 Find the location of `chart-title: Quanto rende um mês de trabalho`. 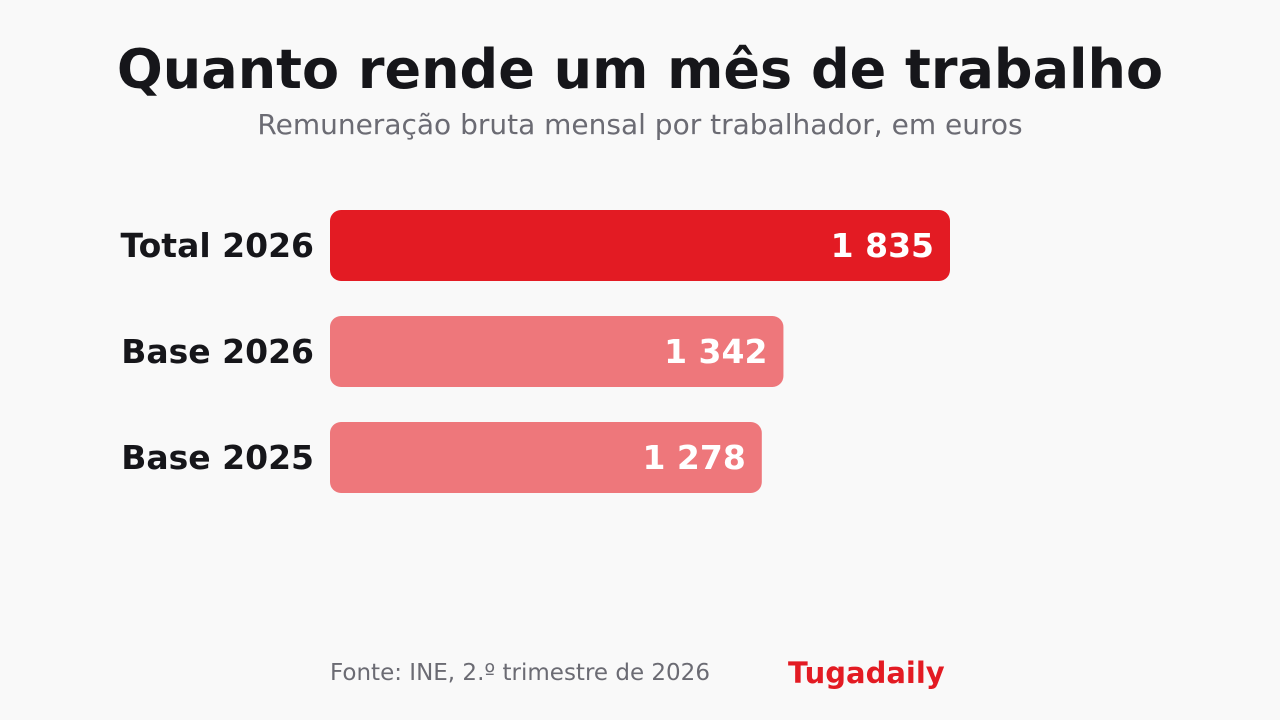

chart-title: Quanto rende um mês de trabalho is located at coordinates (640, 69).